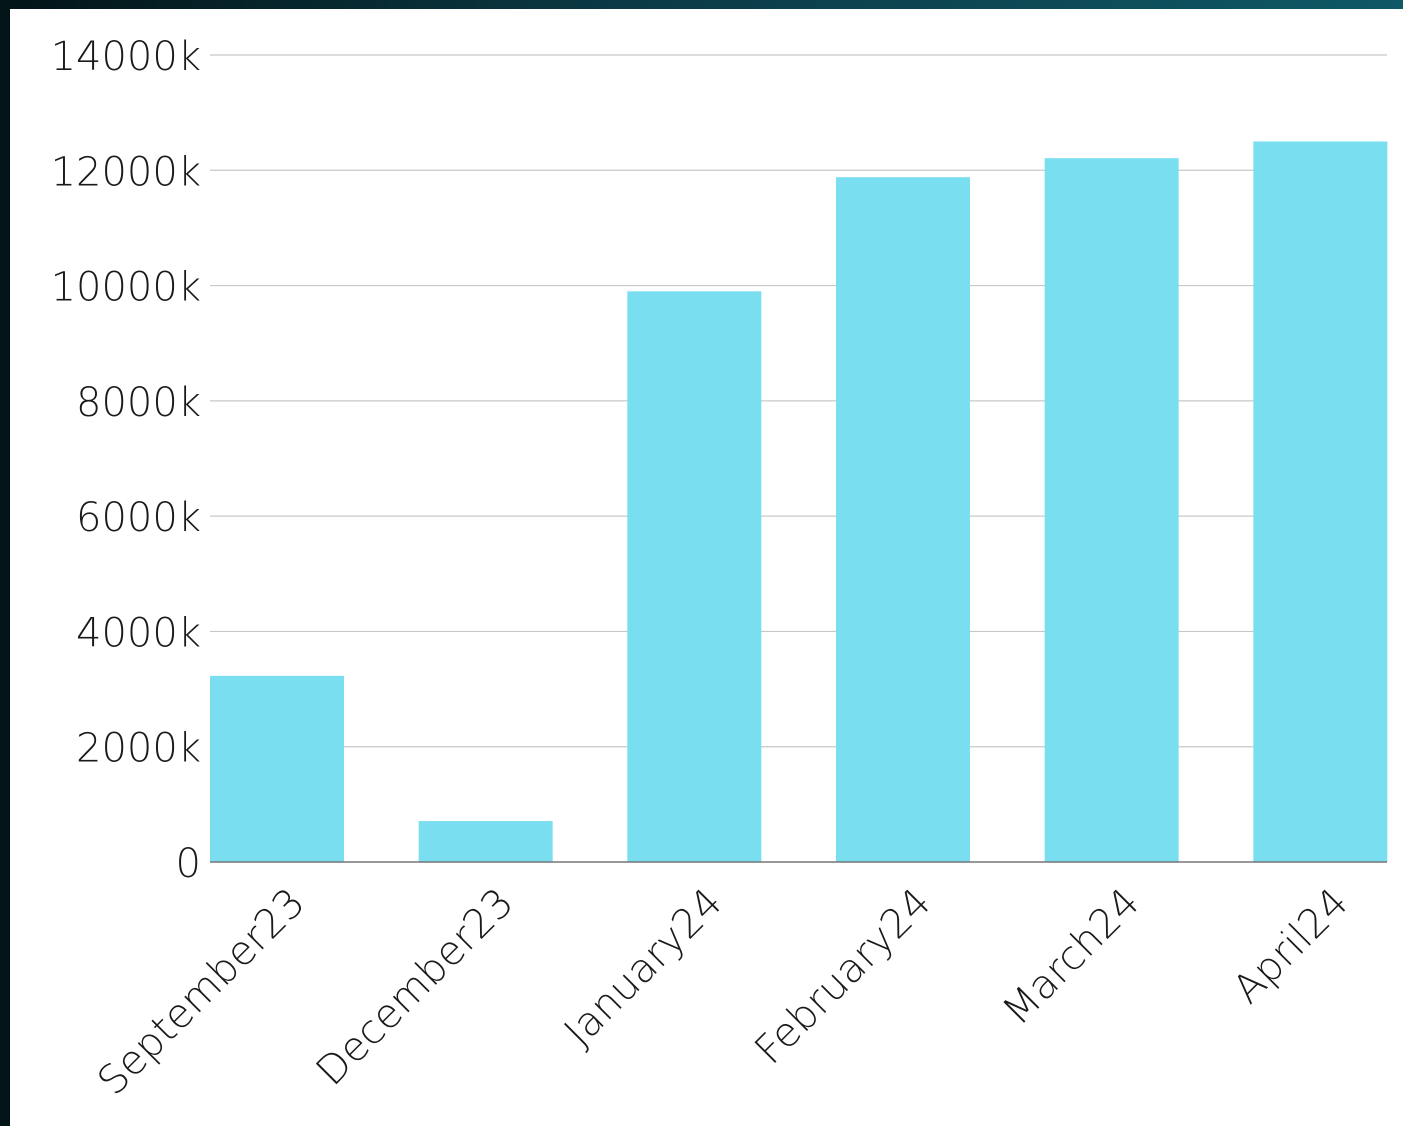  What do you see at coordinates (644, 968) in the screenshot?
I see `x-tick-label: January24` at bounding box center [644, 968].